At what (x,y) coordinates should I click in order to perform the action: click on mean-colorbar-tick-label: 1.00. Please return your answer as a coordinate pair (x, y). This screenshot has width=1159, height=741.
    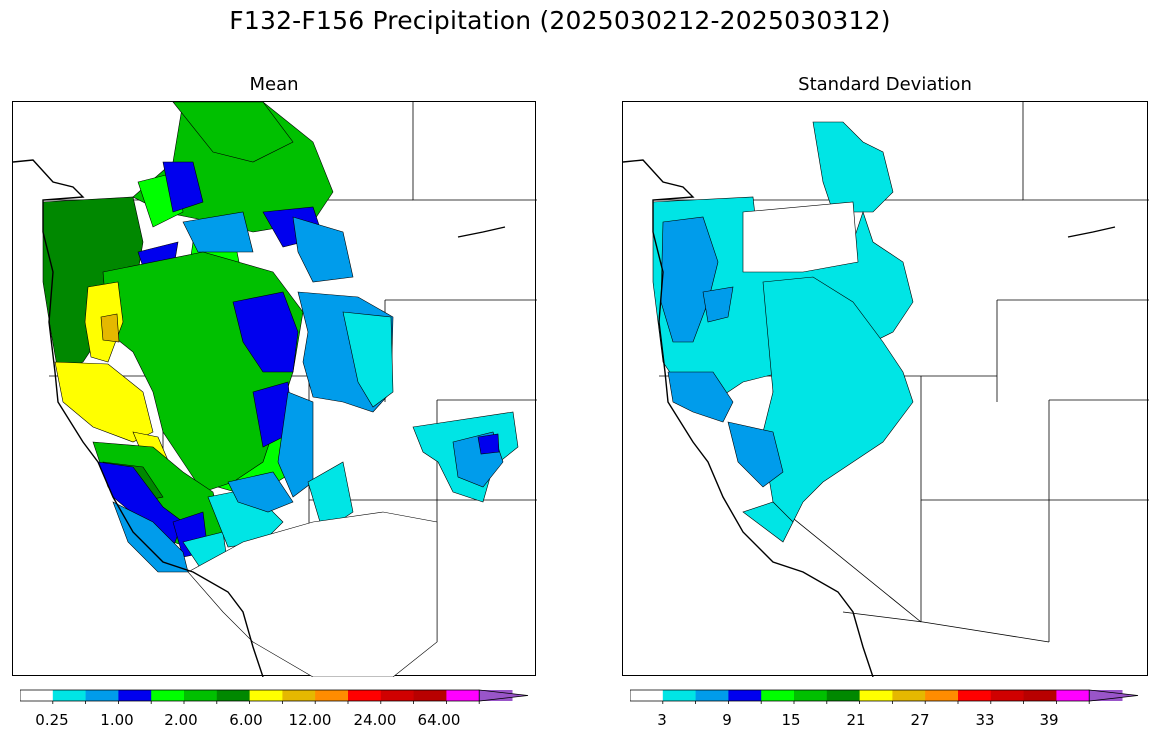
    Looking at the image, I should click on (117, 720).